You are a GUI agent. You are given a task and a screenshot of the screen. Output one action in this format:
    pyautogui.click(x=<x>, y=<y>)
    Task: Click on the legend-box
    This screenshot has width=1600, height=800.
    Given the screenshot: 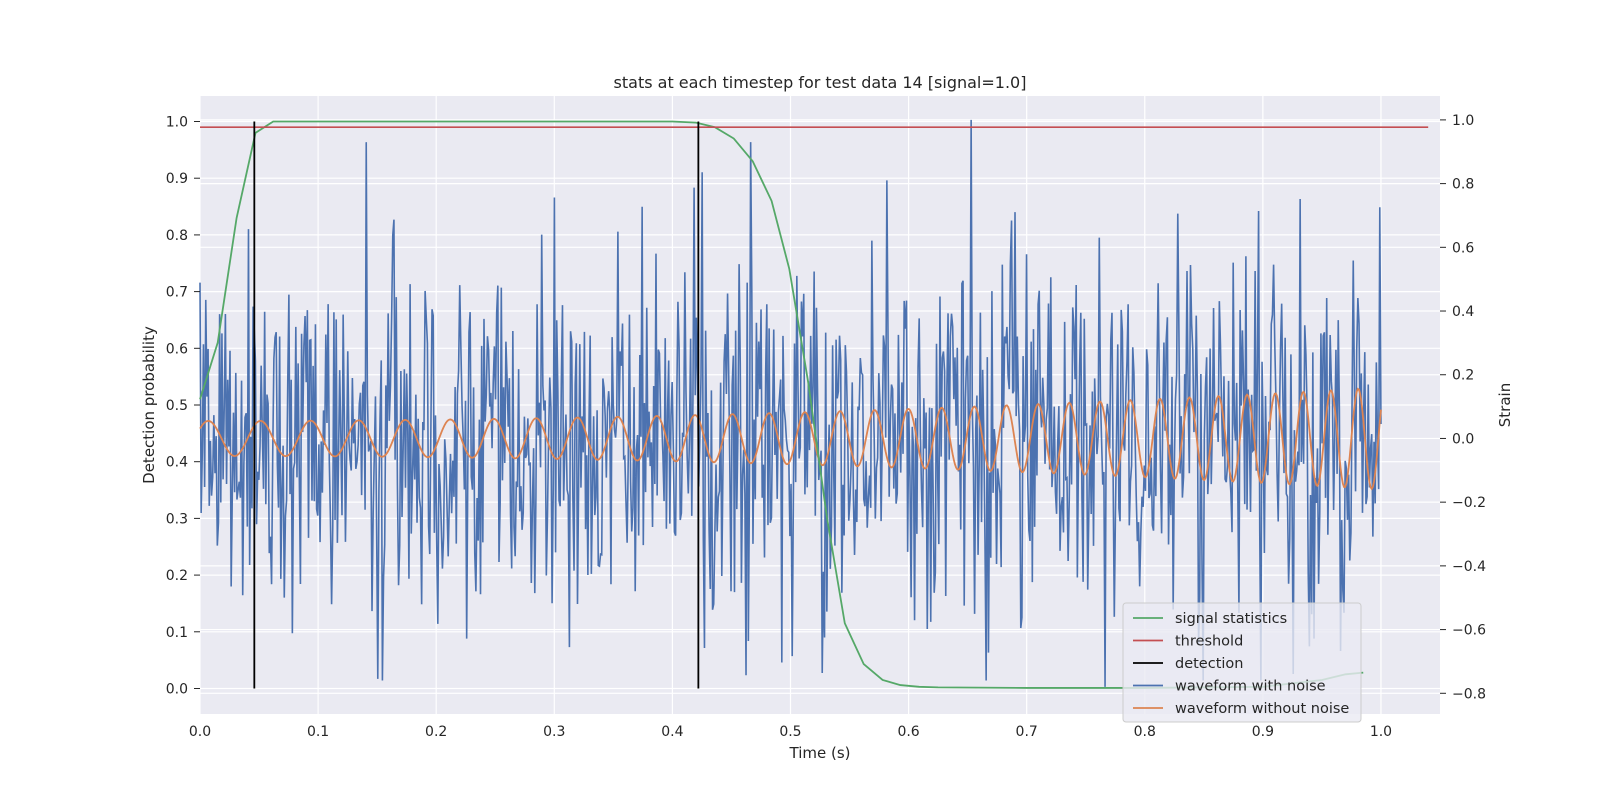 What is the action you would take?
    pyautogui.click(x=1242, y=662)
    